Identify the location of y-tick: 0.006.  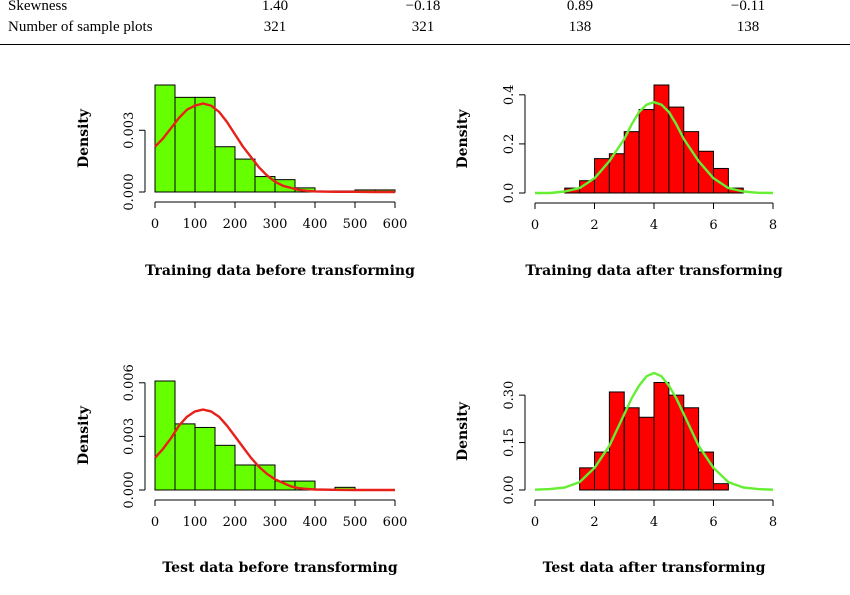
(133, 382).